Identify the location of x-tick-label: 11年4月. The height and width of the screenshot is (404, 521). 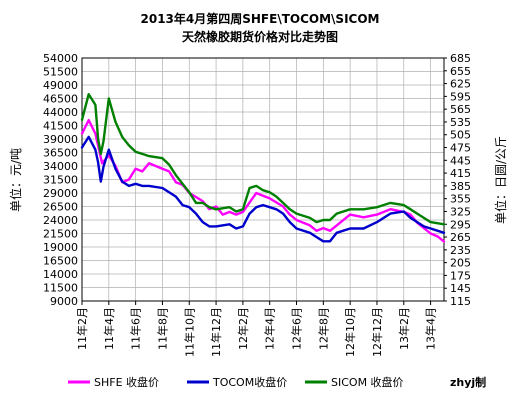
(109, 328).